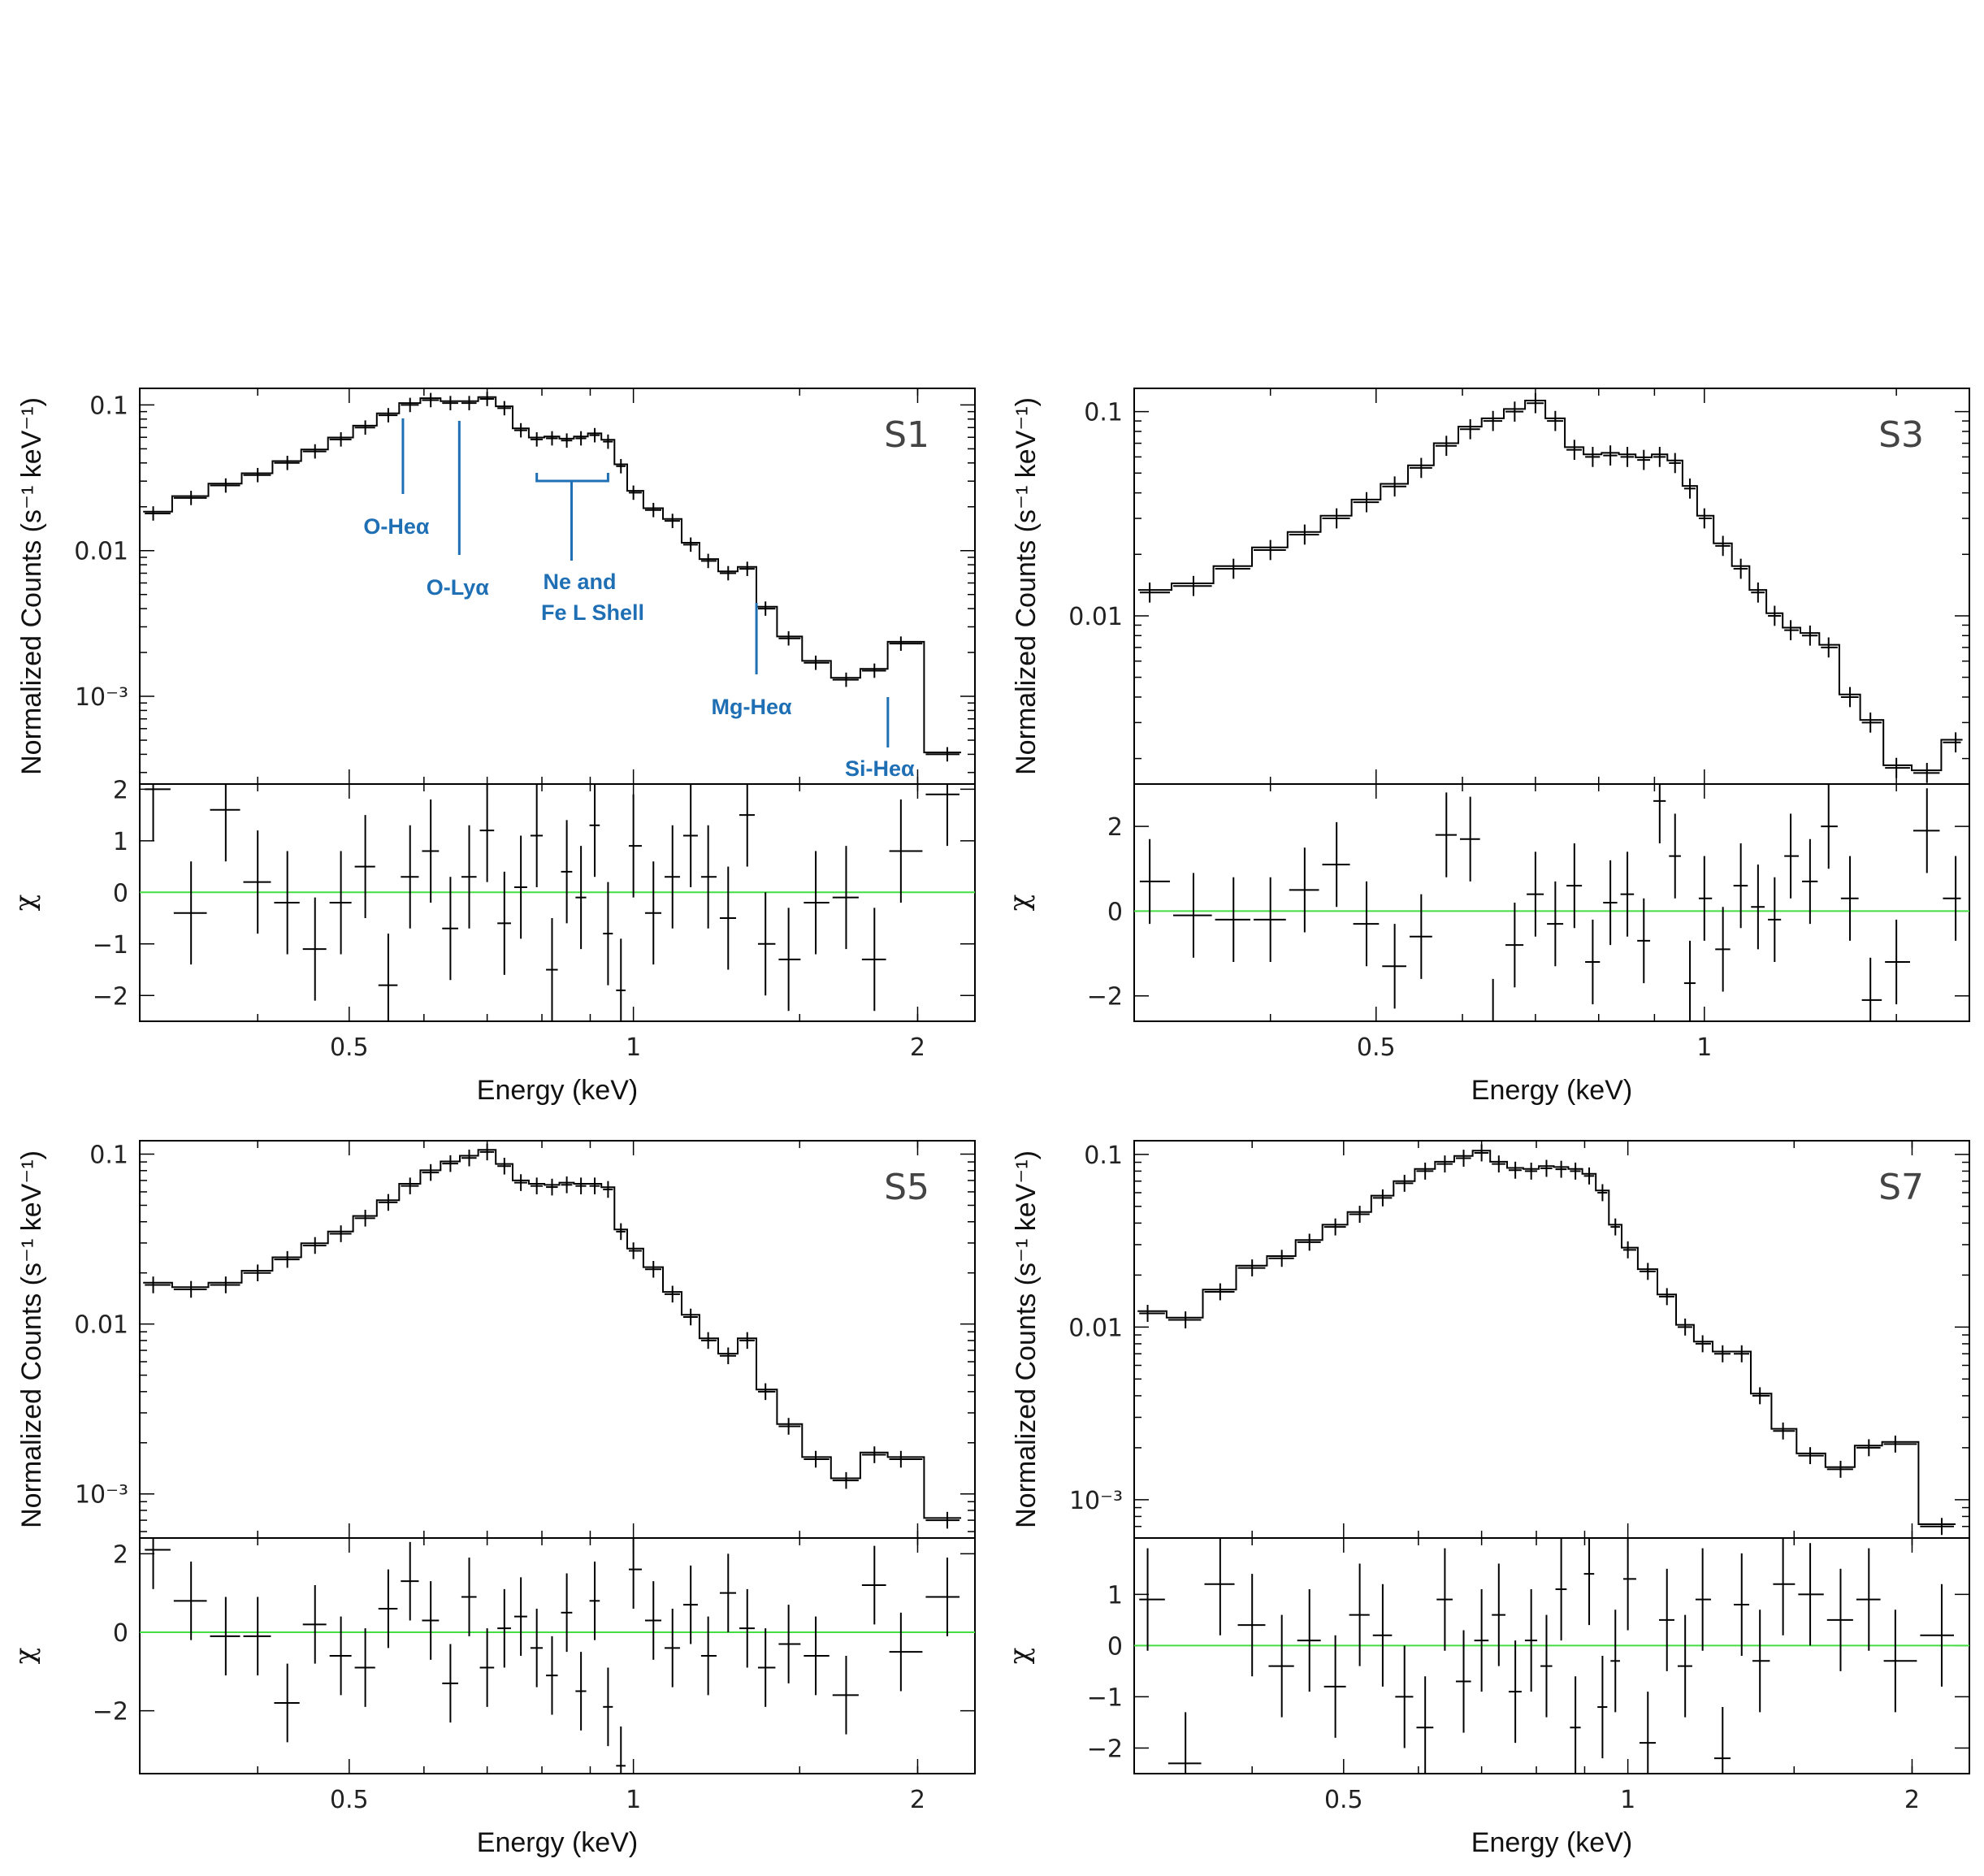 The image size is (1984, 1876). What do you see at coordinates (396, 527) in the screenshot?
I see `annotation-label: O-Heα` at bounding box center [396, 527].